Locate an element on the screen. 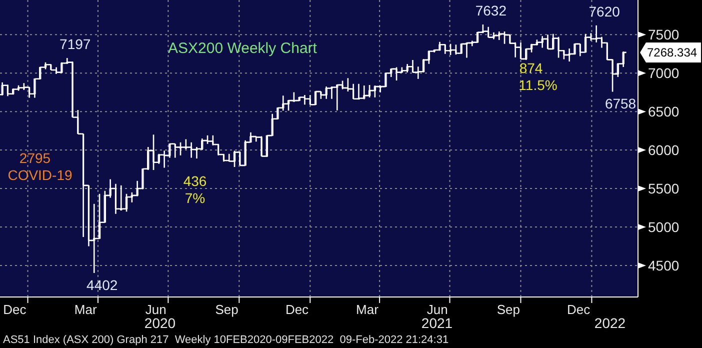  text: 2020 is located at coordinates (160, 323).